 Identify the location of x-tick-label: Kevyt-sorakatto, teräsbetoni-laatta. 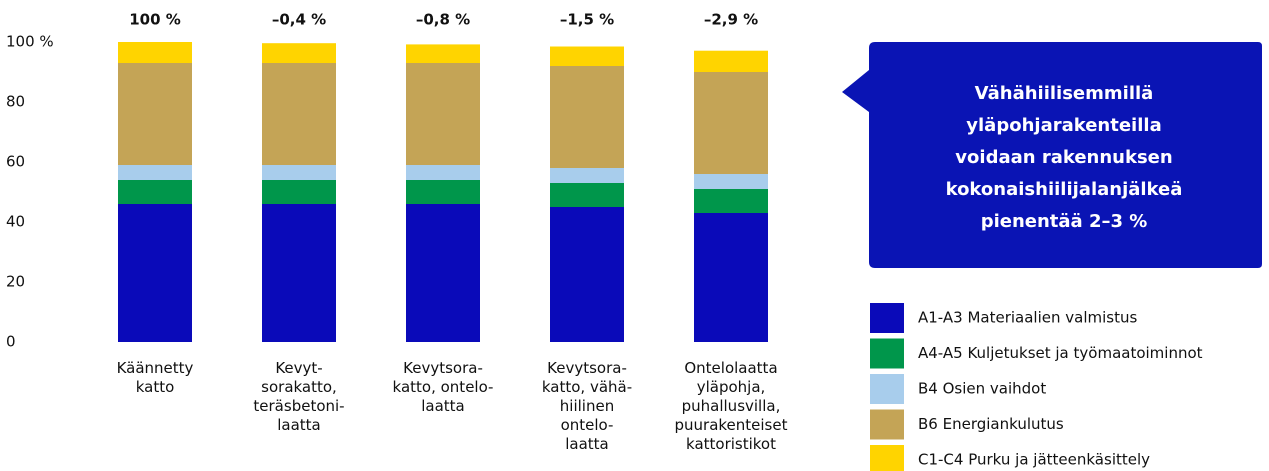
(298, 396).